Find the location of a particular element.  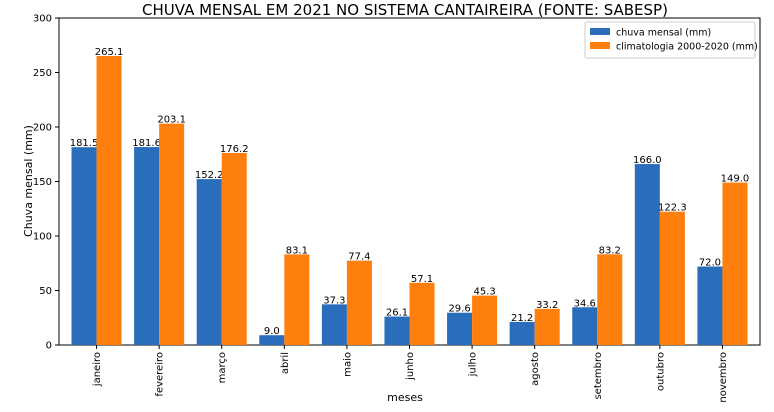

bar-chuva-mensal-janeiro is located at coordinates (84, 246).